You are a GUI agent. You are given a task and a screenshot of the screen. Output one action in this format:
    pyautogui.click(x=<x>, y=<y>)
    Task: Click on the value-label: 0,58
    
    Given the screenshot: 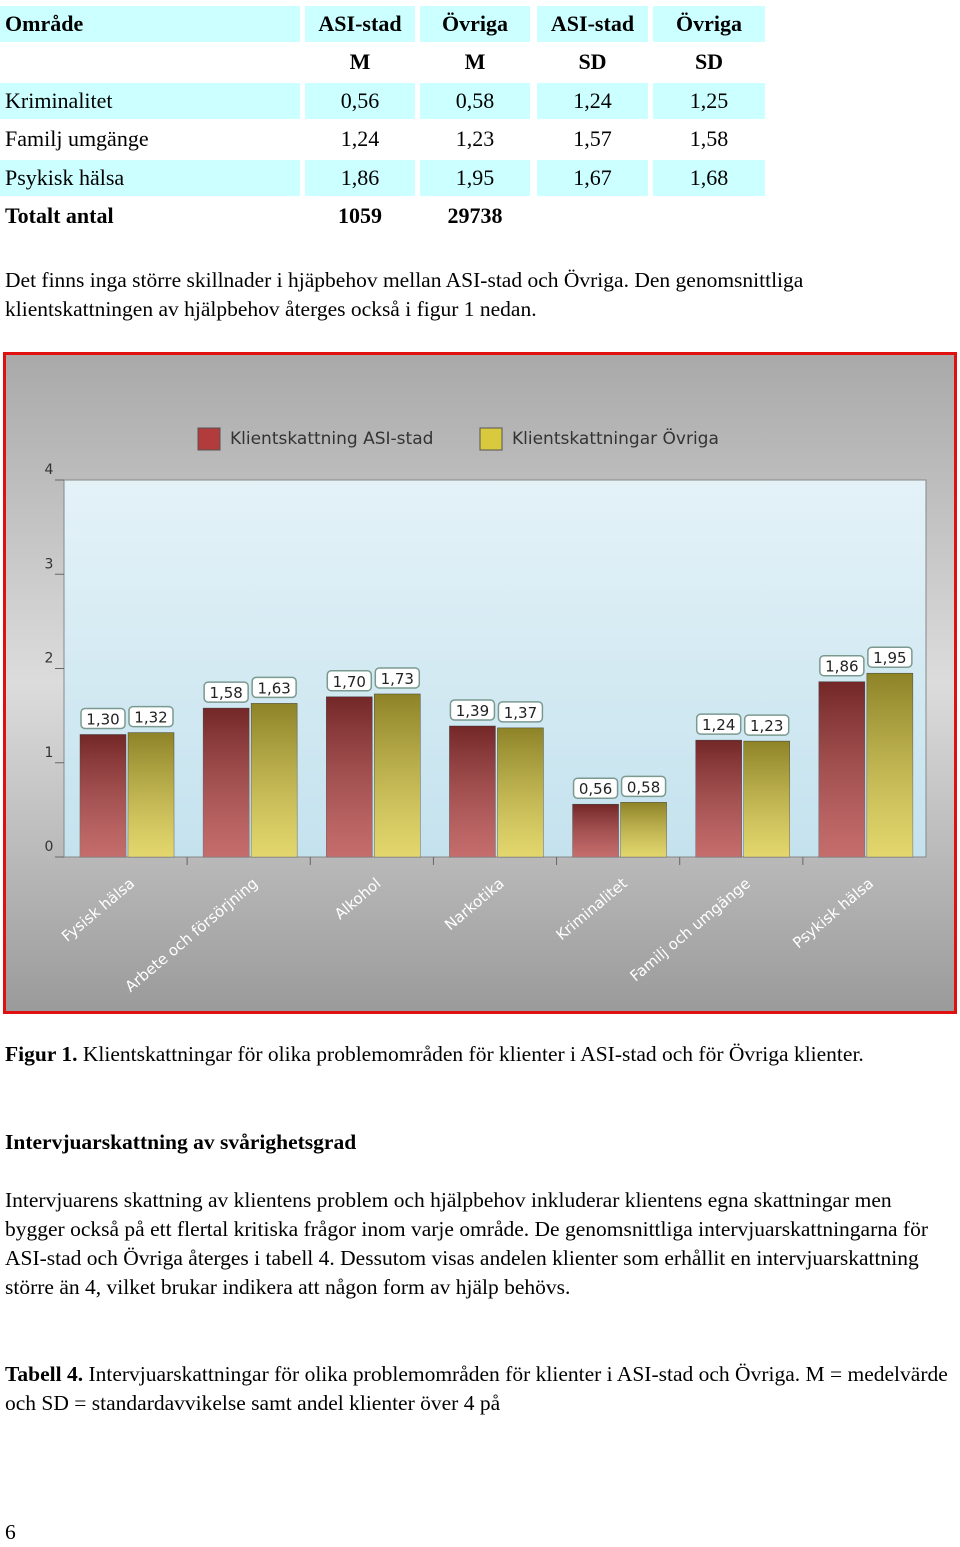 What is the action you would take?
    pyautogui.click(x=643, y=787)
    